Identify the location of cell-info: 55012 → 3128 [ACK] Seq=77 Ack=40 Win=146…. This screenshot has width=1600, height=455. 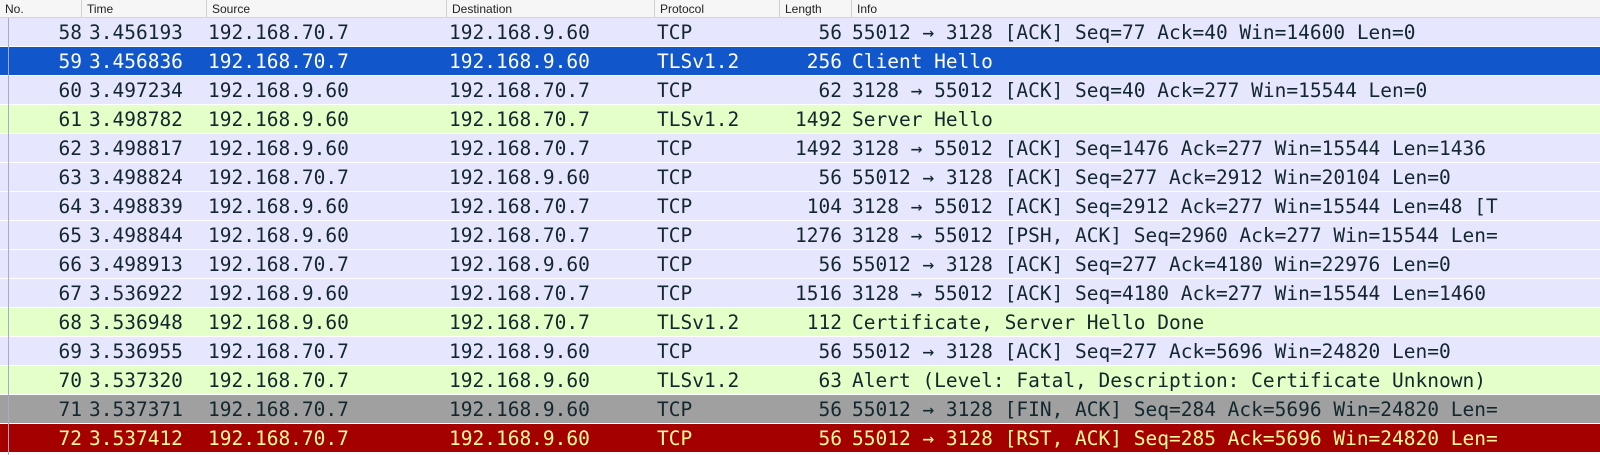
(1134, 32).